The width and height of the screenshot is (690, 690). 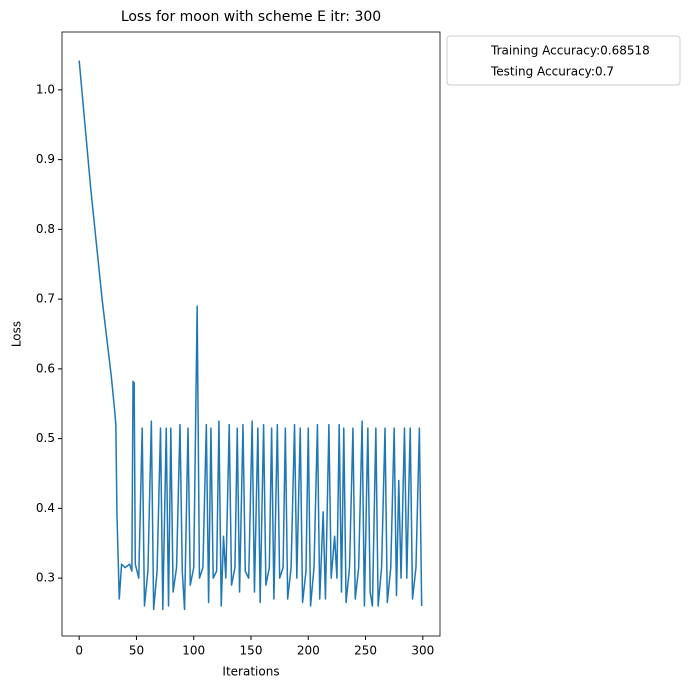 I want to click on legend-entry: Testing Accuracy:0.7, so click(x=552, y=72).